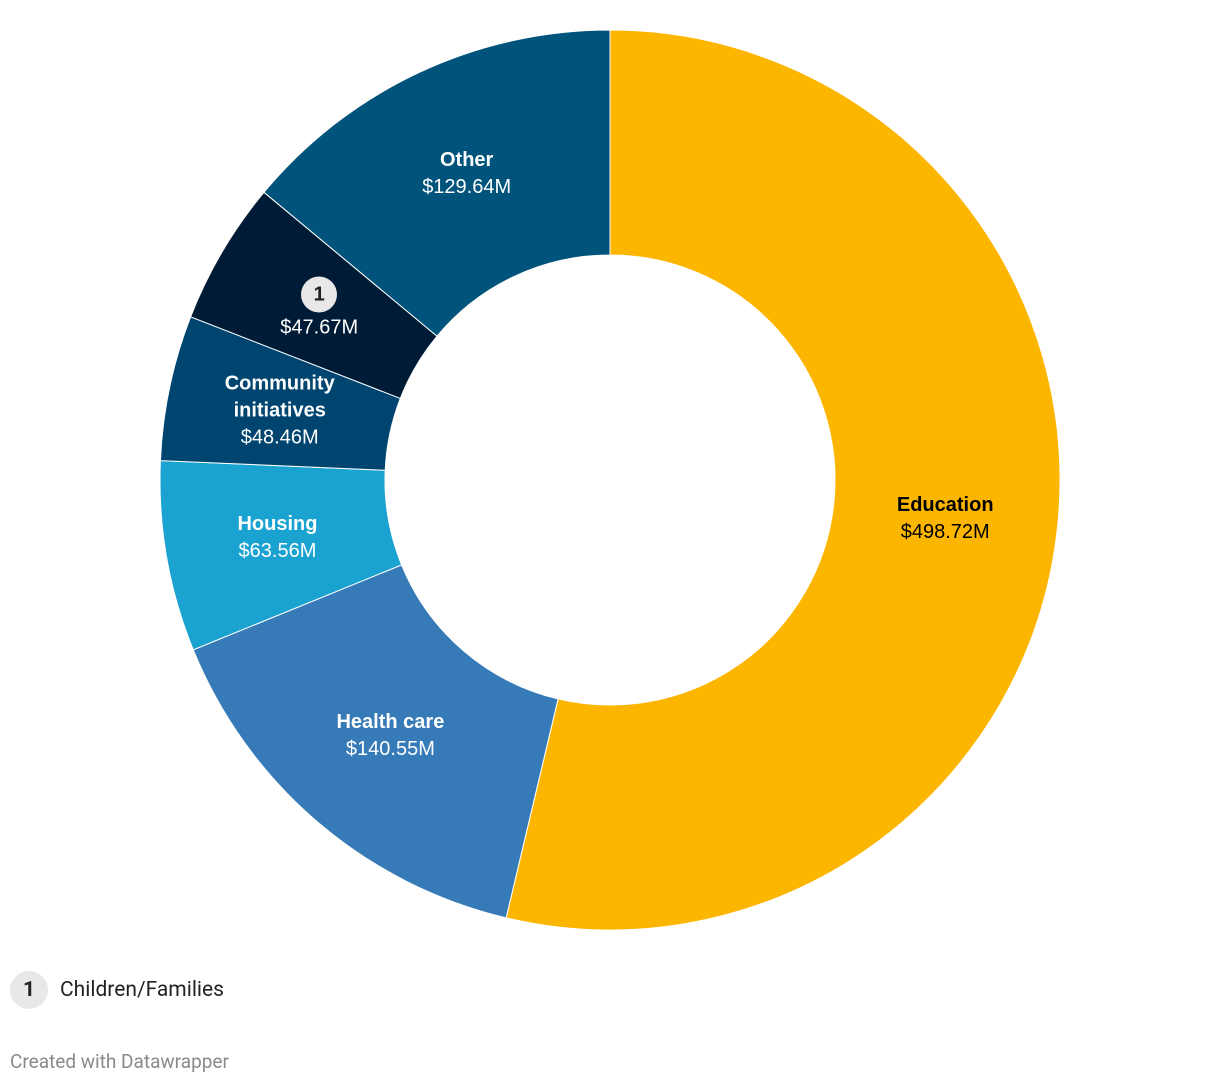 This screenshot has width=1220, height=1086. Describe the element at coordinates (277, 523) in the screenshot. I see `category-label: Housing` at that location.